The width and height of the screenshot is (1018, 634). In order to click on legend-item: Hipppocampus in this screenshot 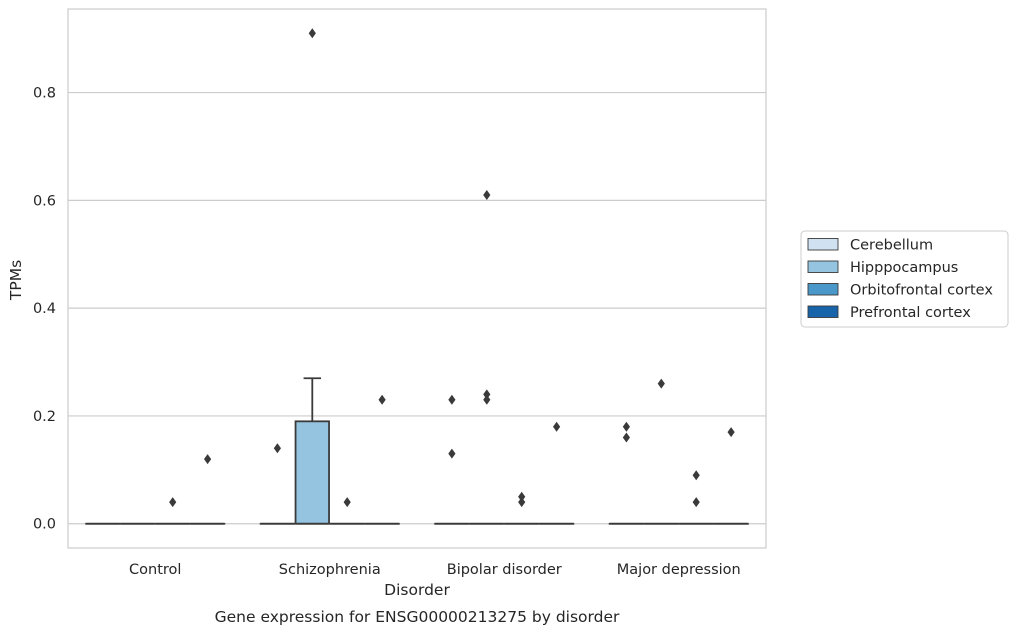, I will do `click(882, 268)`.